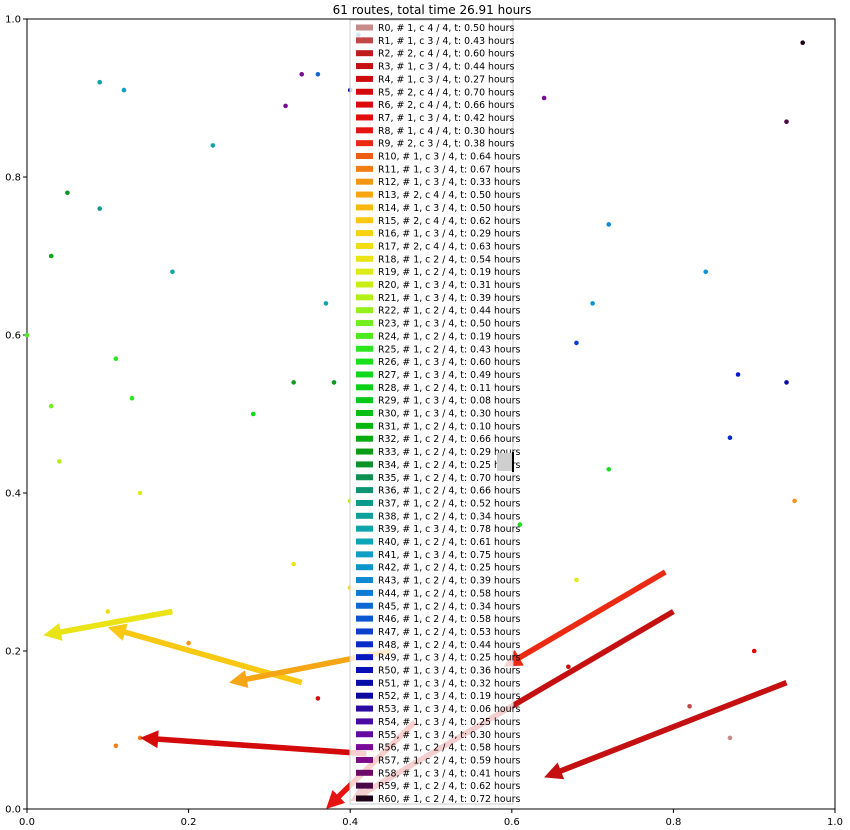  I want to click on legend-label: R9, # 2, c 3 / 4, t: 0.38 hours, so click(446, 144).